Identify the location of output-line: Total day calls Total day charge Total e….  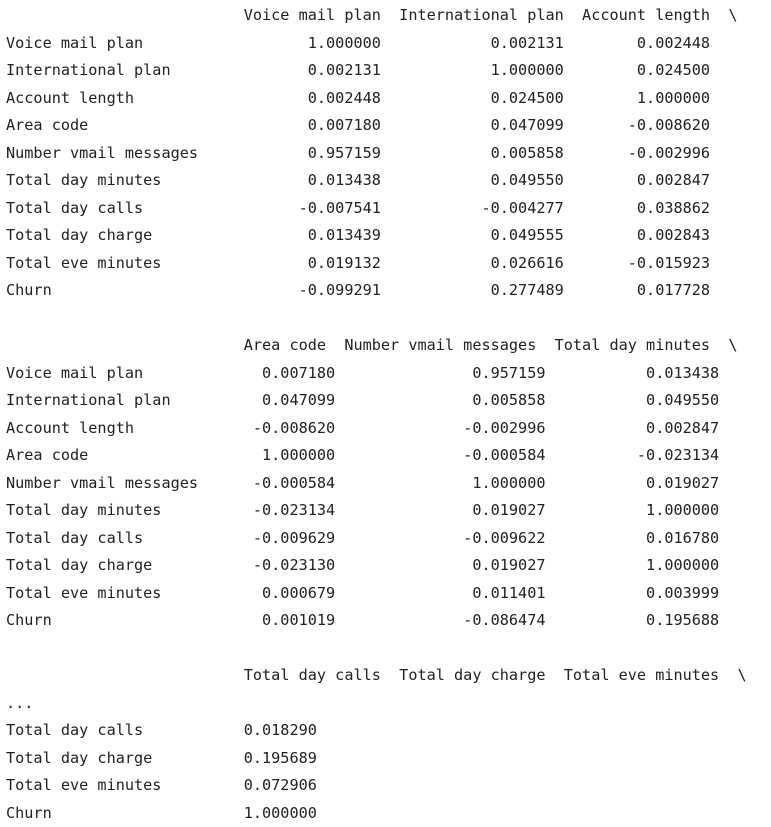
(376, 675).